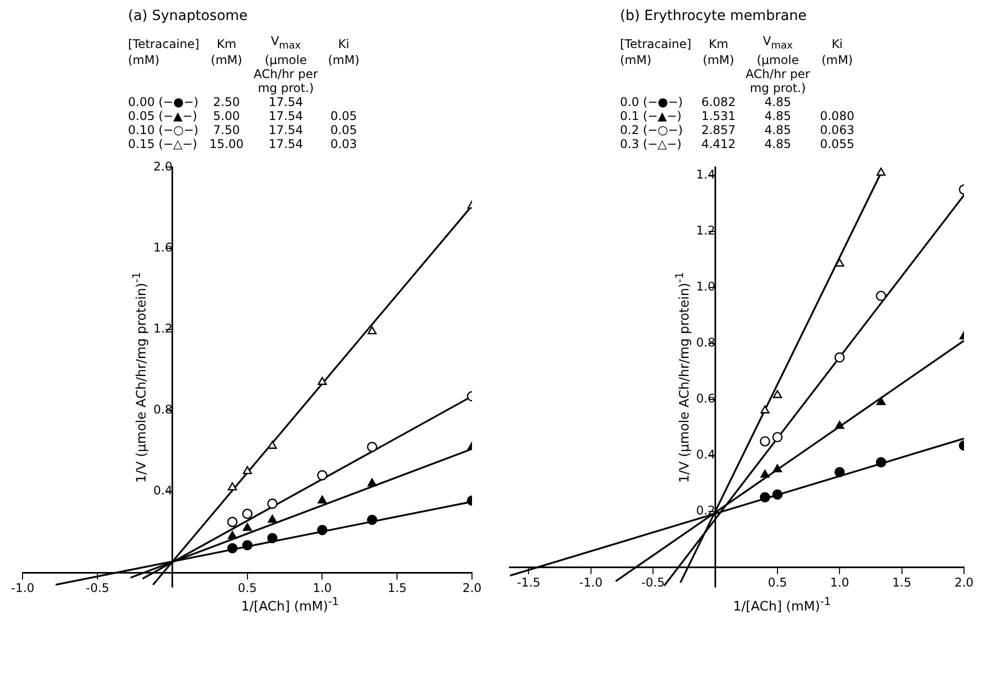 The width and height of the screenshot is (992, 690). What do you see at coordinates (243, 130) in the screenshot?
I see `text: 0.10 (−○−) 7.50 17.54 0.05` at bounding box center [243, 130].